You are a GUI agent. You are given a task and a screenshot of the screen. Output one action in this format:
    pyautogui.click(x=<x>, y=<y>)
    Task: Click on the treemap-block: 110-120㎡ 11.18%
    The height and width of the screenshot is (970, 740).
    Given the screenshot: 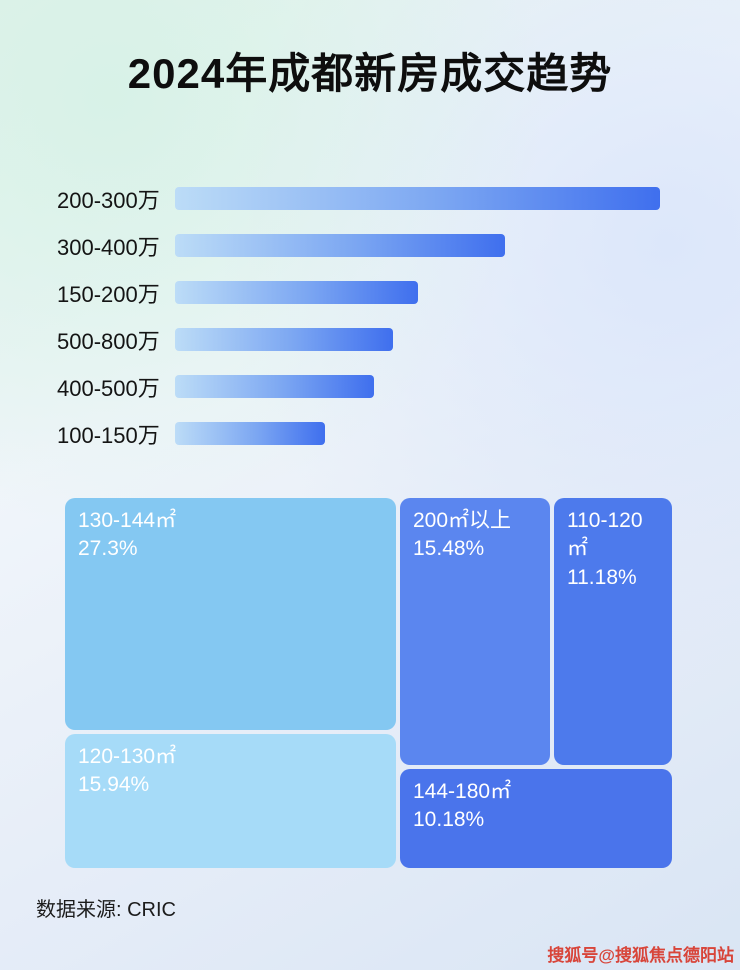 What is the action you would take?
    pyautogui.click(x=613, y=631)
    